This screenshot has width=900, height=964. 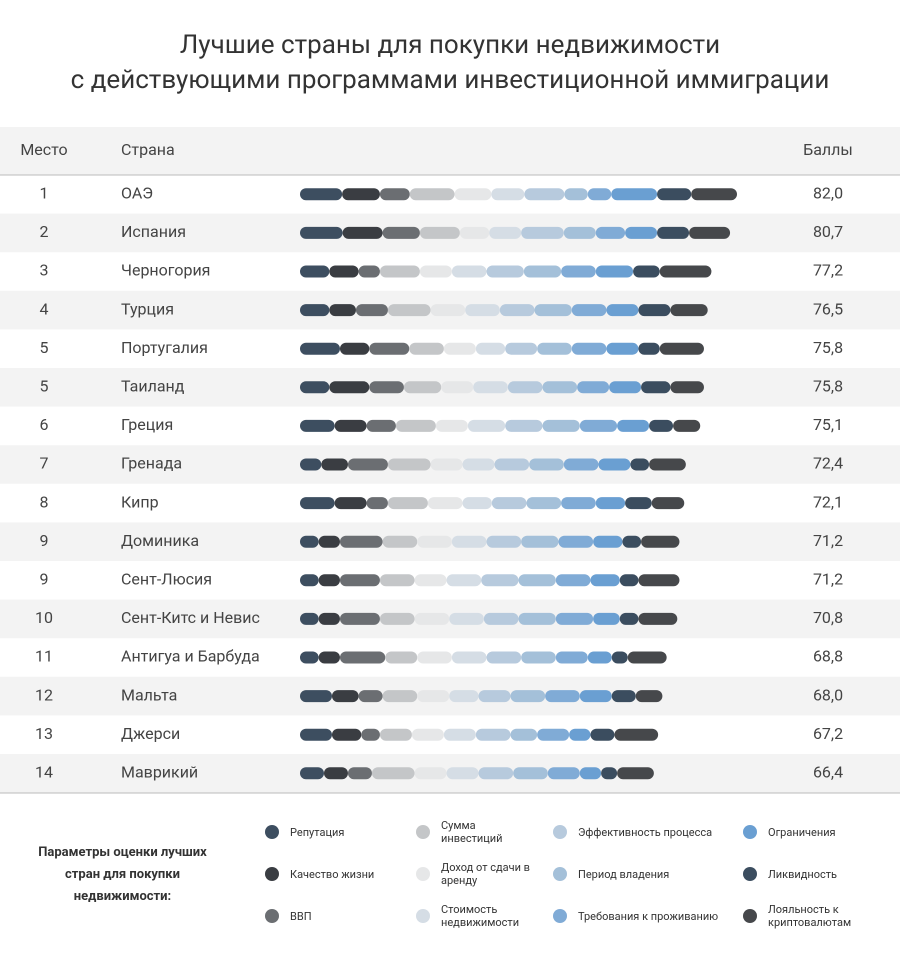 What do you see at coordinates (828, 270) in the screenshot?
I see `score: 77,2` at bounding box center [828, 270].